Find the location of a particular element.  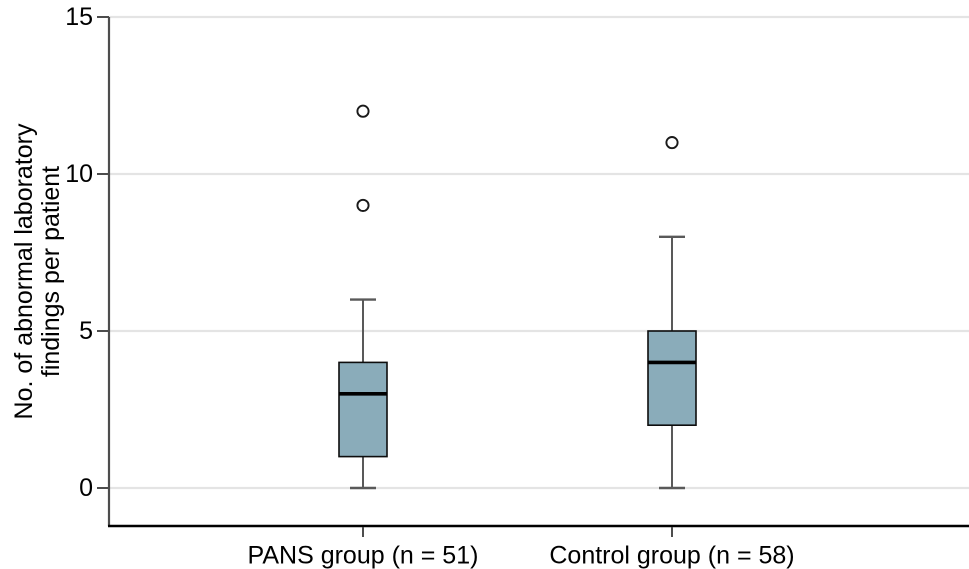

y-tick-label-5: 5 is located at coordinates (86, 331).